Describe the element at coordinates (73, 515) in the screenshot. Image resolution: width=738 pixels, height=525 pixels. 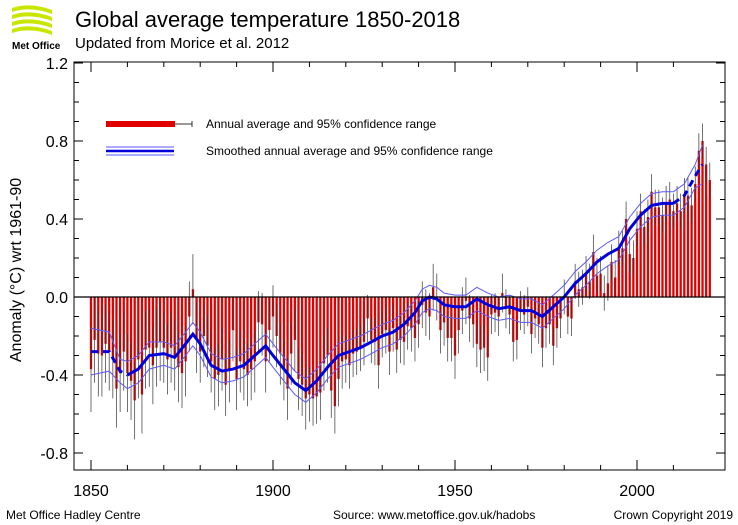
I see `footer-left: Met Office Hadley Centre` at that location.